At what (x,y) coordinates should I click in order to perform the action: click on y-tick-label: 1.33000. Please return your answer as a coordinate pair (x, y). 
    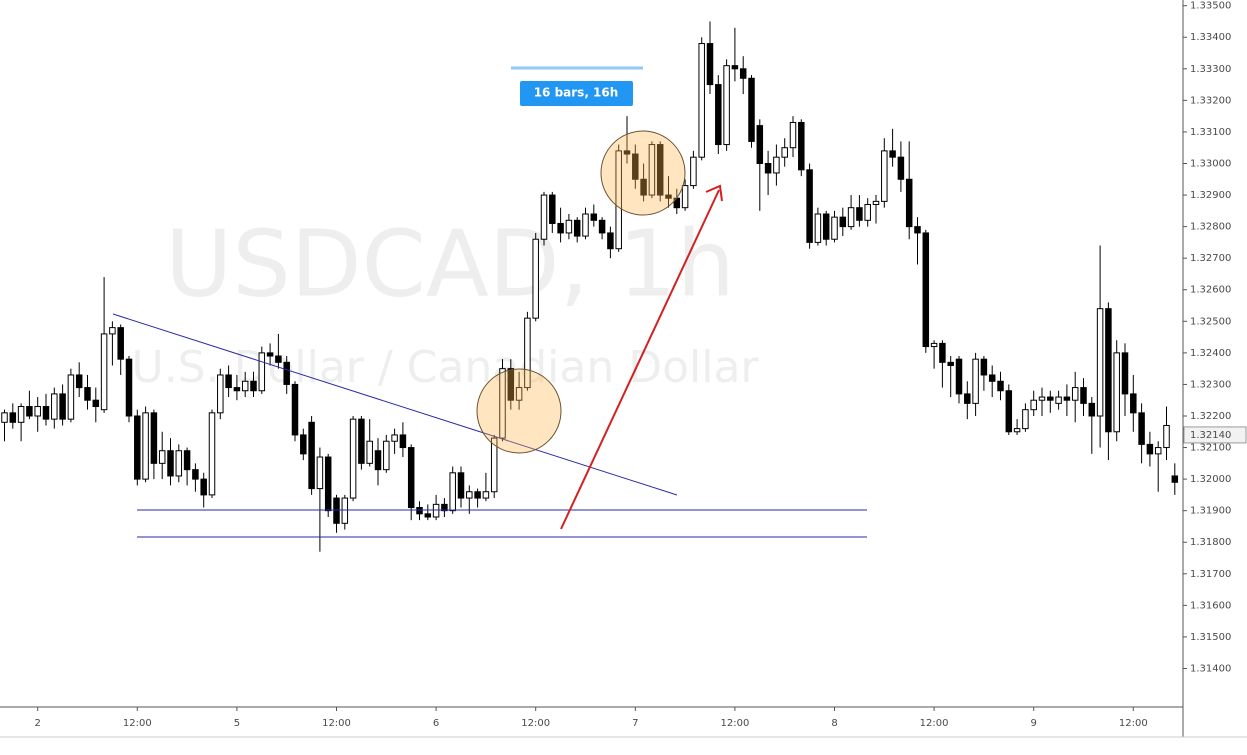
    Looking at the image, I should click on (1210, 163).